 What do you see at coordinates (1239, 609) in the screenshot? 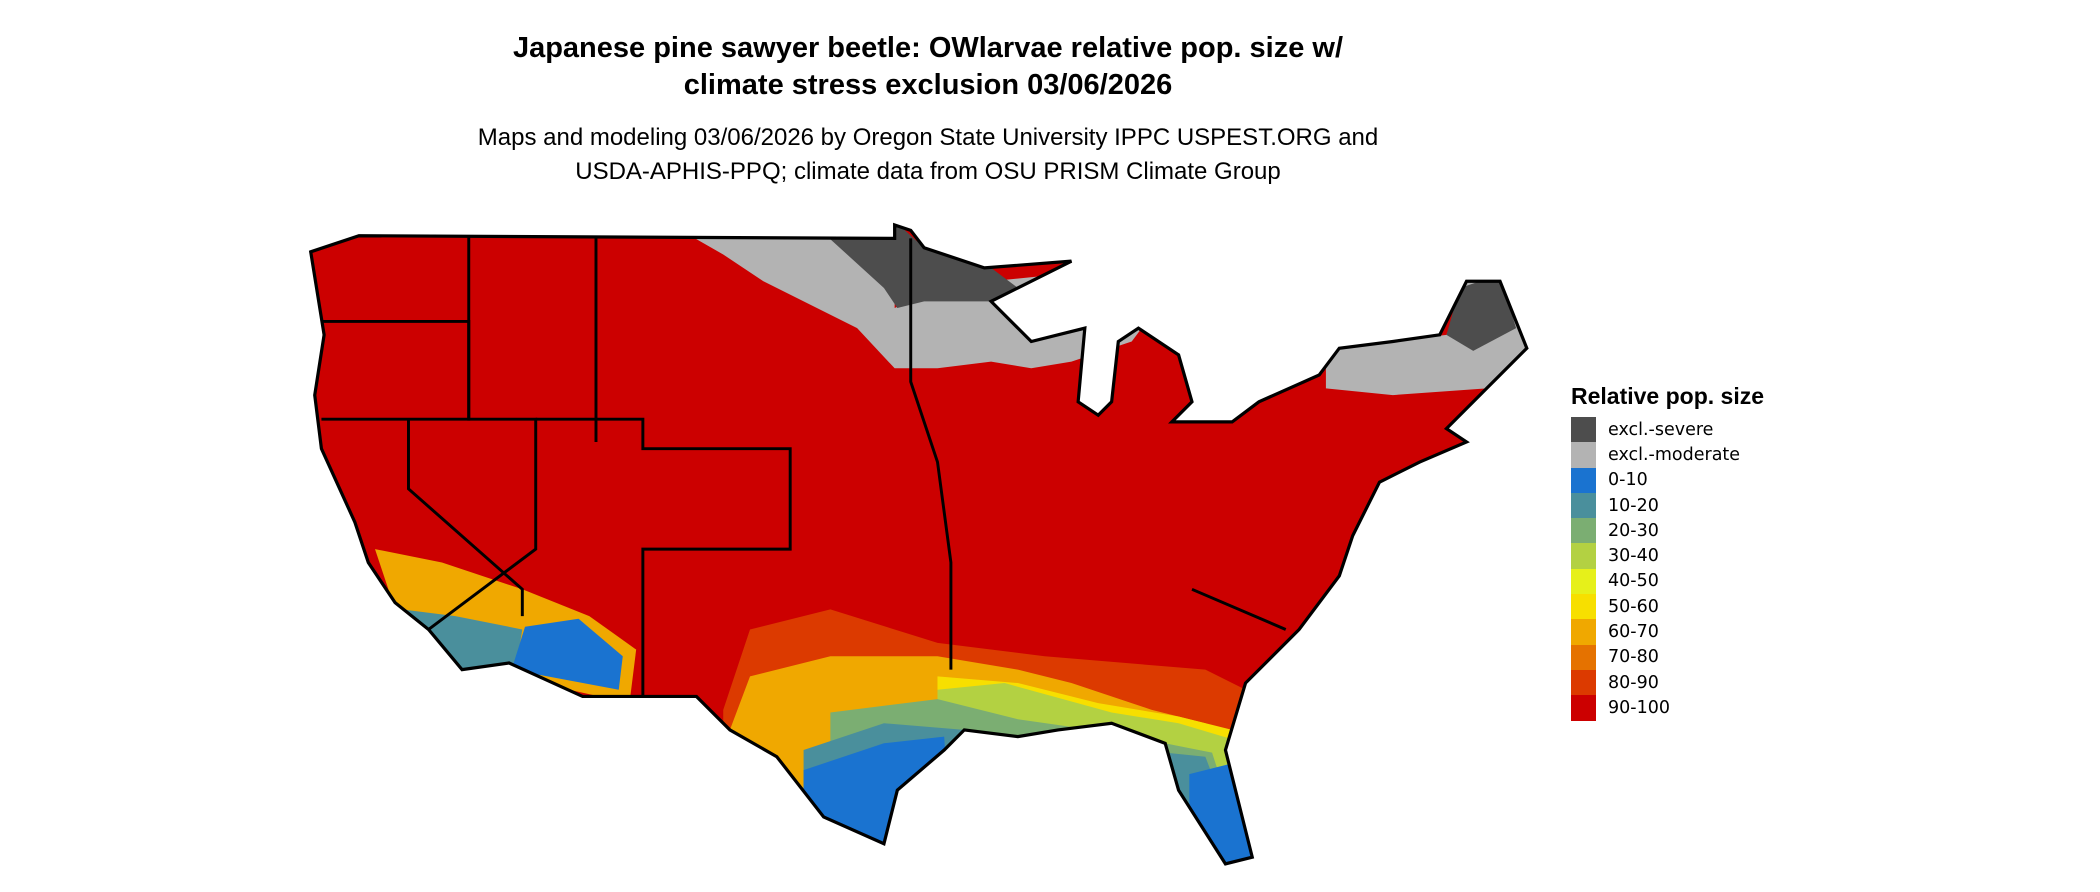
I see `state-borders-east` at bounding box center [1239, 609].